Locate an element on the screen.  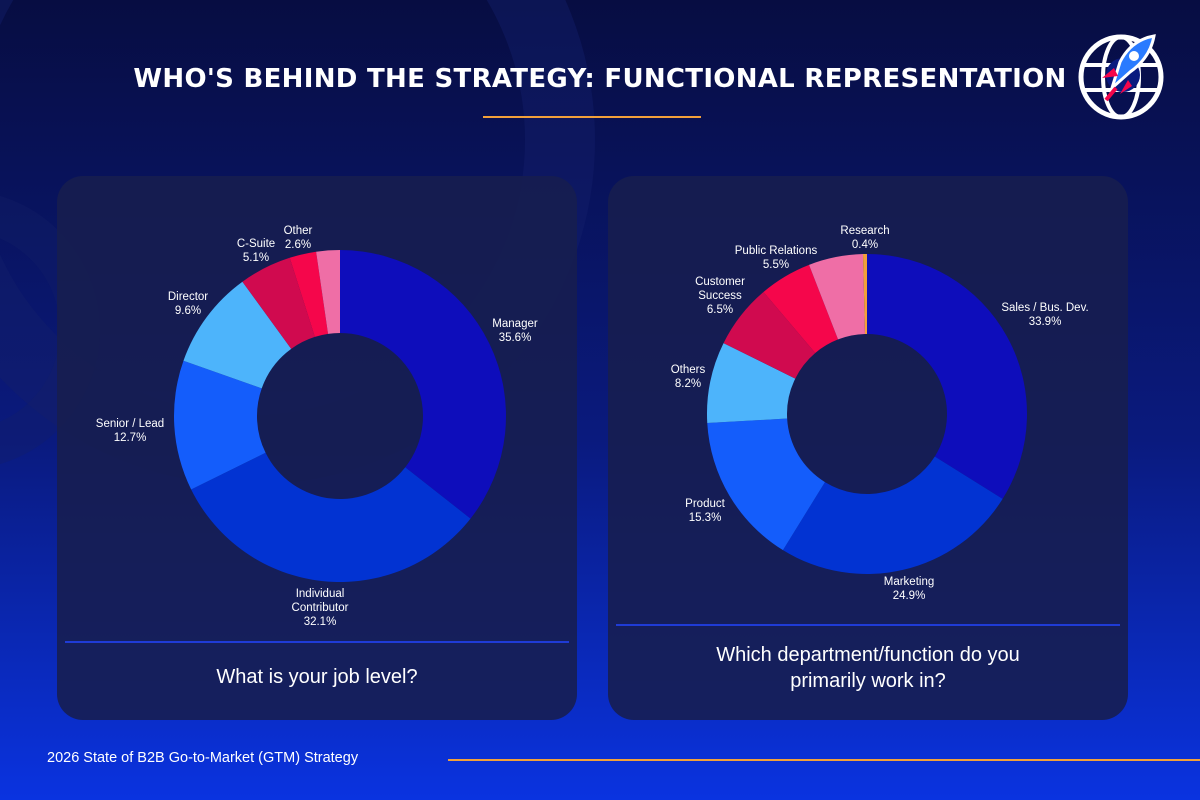
globe-rocket-logo-icon is located at coordinates (1121, 77).